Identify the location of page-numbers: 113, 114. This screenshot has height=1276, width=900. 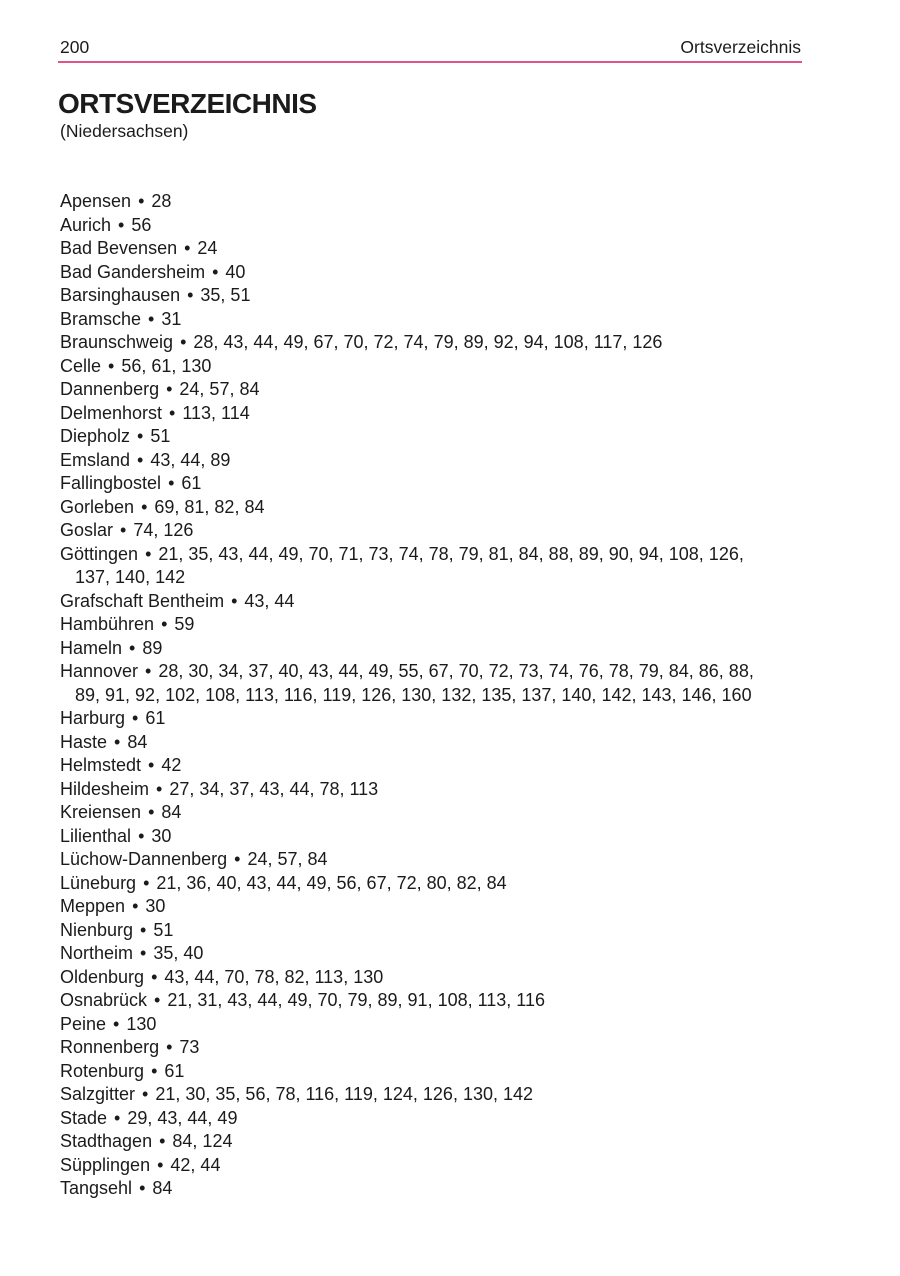
(216, 412).